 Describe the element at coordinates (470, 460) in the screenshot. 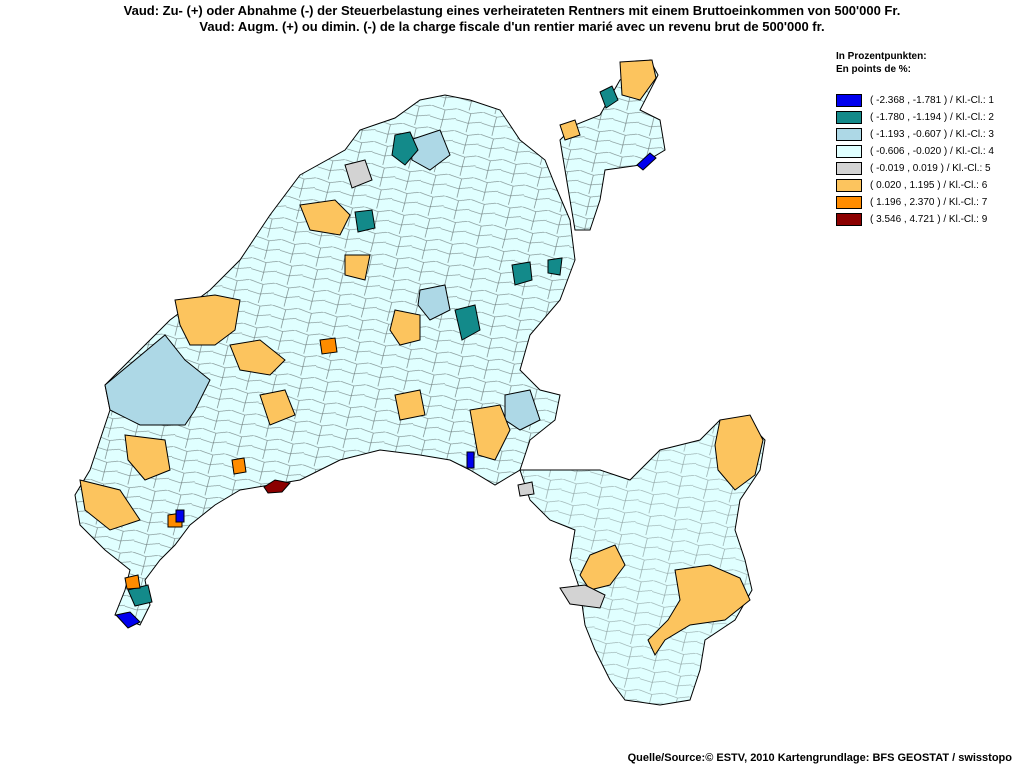

I see `municipality-class1-c` at that location.